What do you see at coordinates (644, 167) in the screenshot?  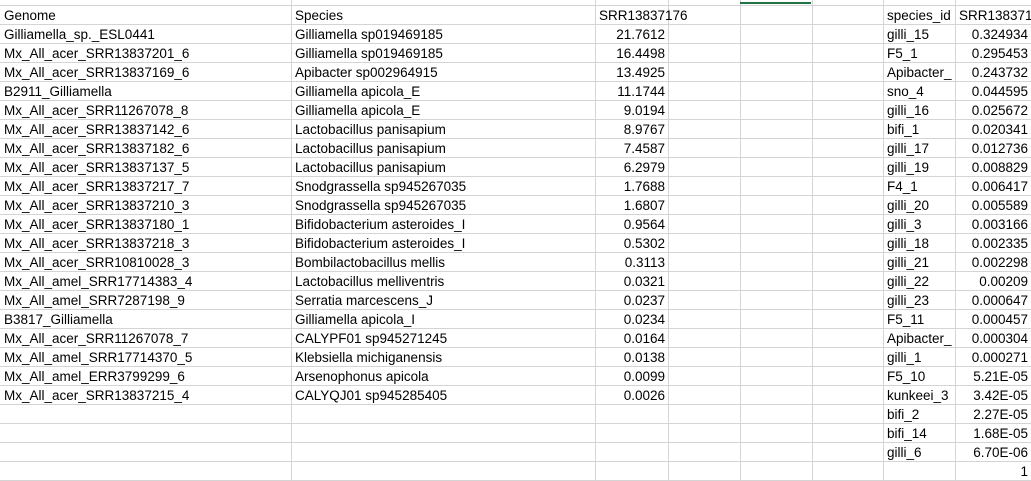 I see `cell-abundance: 6.2979` at bounding box center [644, 167].